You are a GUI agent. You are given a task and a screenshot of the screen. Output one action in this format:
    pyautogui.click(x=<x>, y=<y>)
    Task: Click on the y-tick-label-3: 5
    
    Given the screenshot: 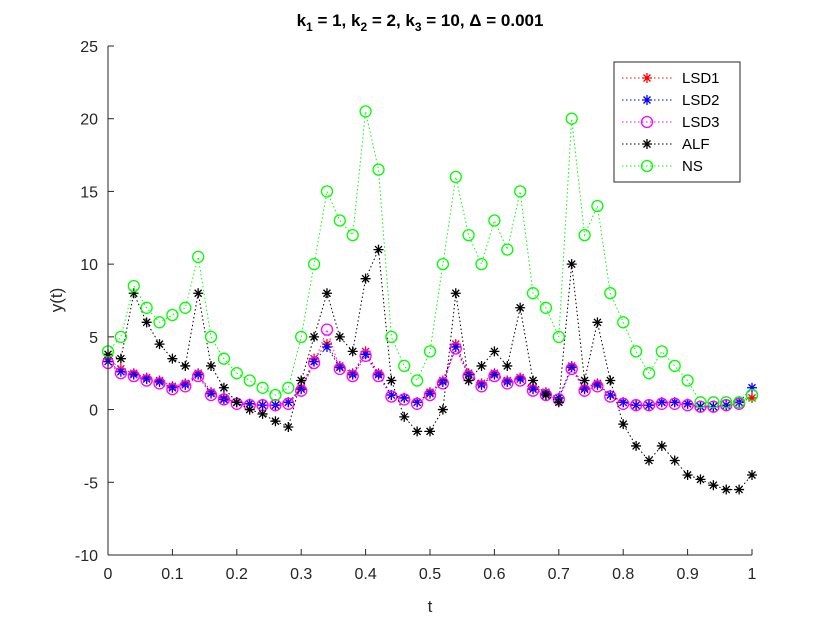 What is the action you would take?
    pyautogui.click(x=93, y=338)
    